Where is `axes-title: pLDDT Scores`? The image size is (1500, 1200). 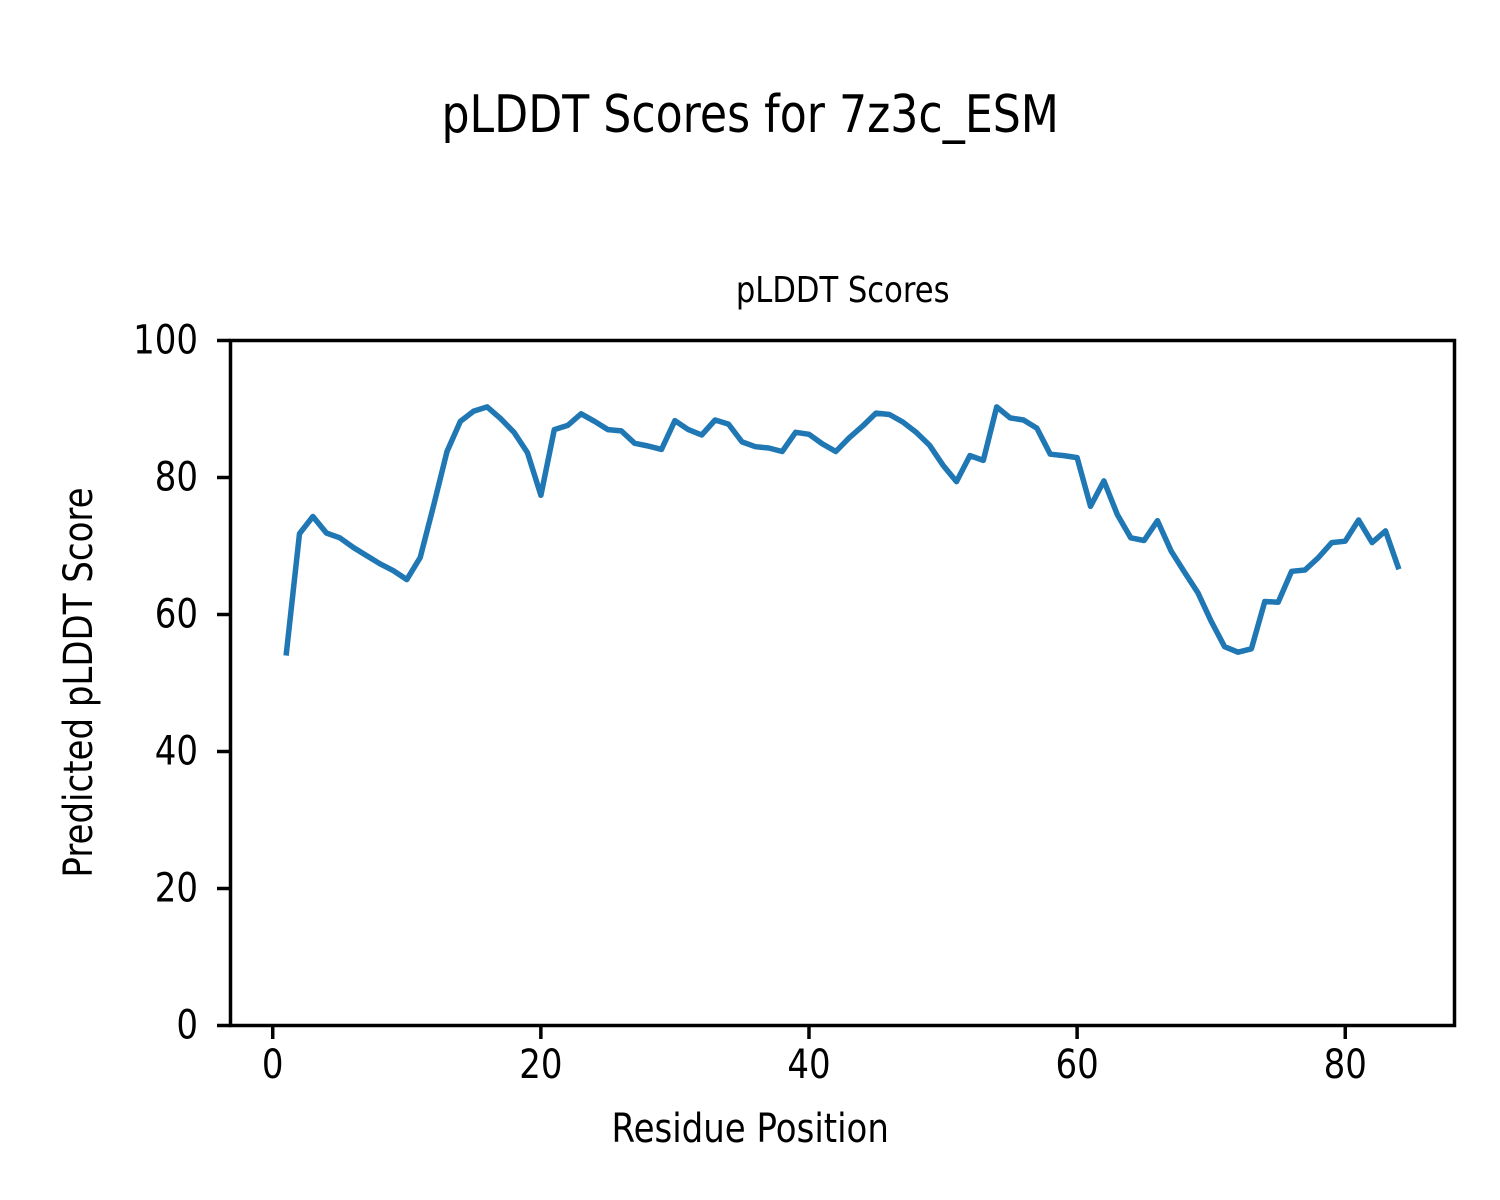 axes-title: pLDDT Scores is located at coordinates (843, 290).